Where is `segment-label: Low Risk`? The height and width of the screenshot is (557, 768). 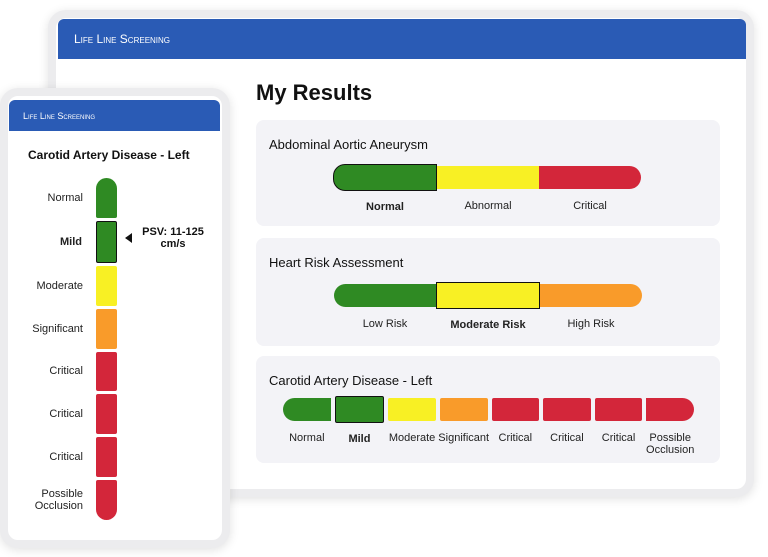
segment-label: Low Risk is located at coordinates (385, 324).